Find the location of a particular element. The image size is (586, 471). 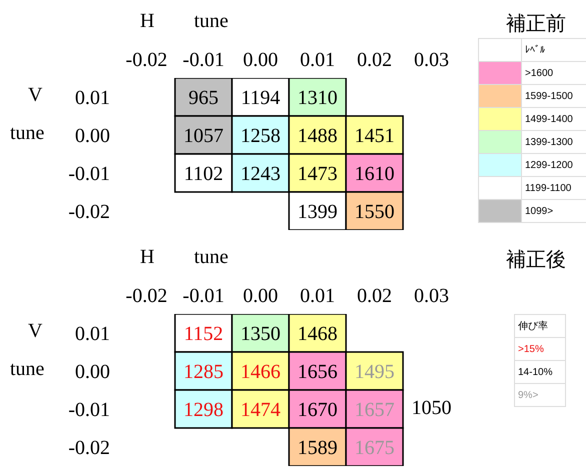

category-label: >15% is located at coordinates (540, 349).